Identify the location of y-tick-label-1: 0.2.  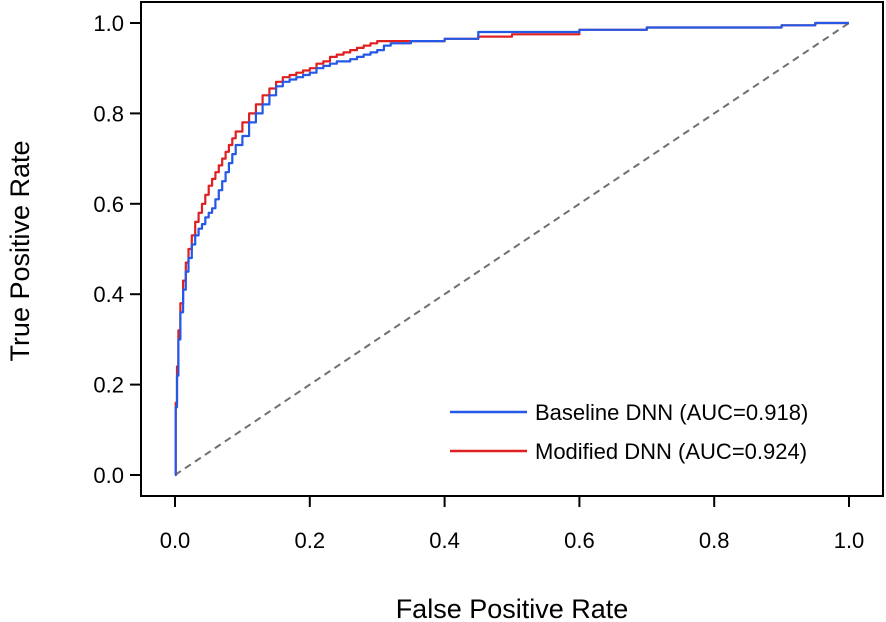
(108, 385).